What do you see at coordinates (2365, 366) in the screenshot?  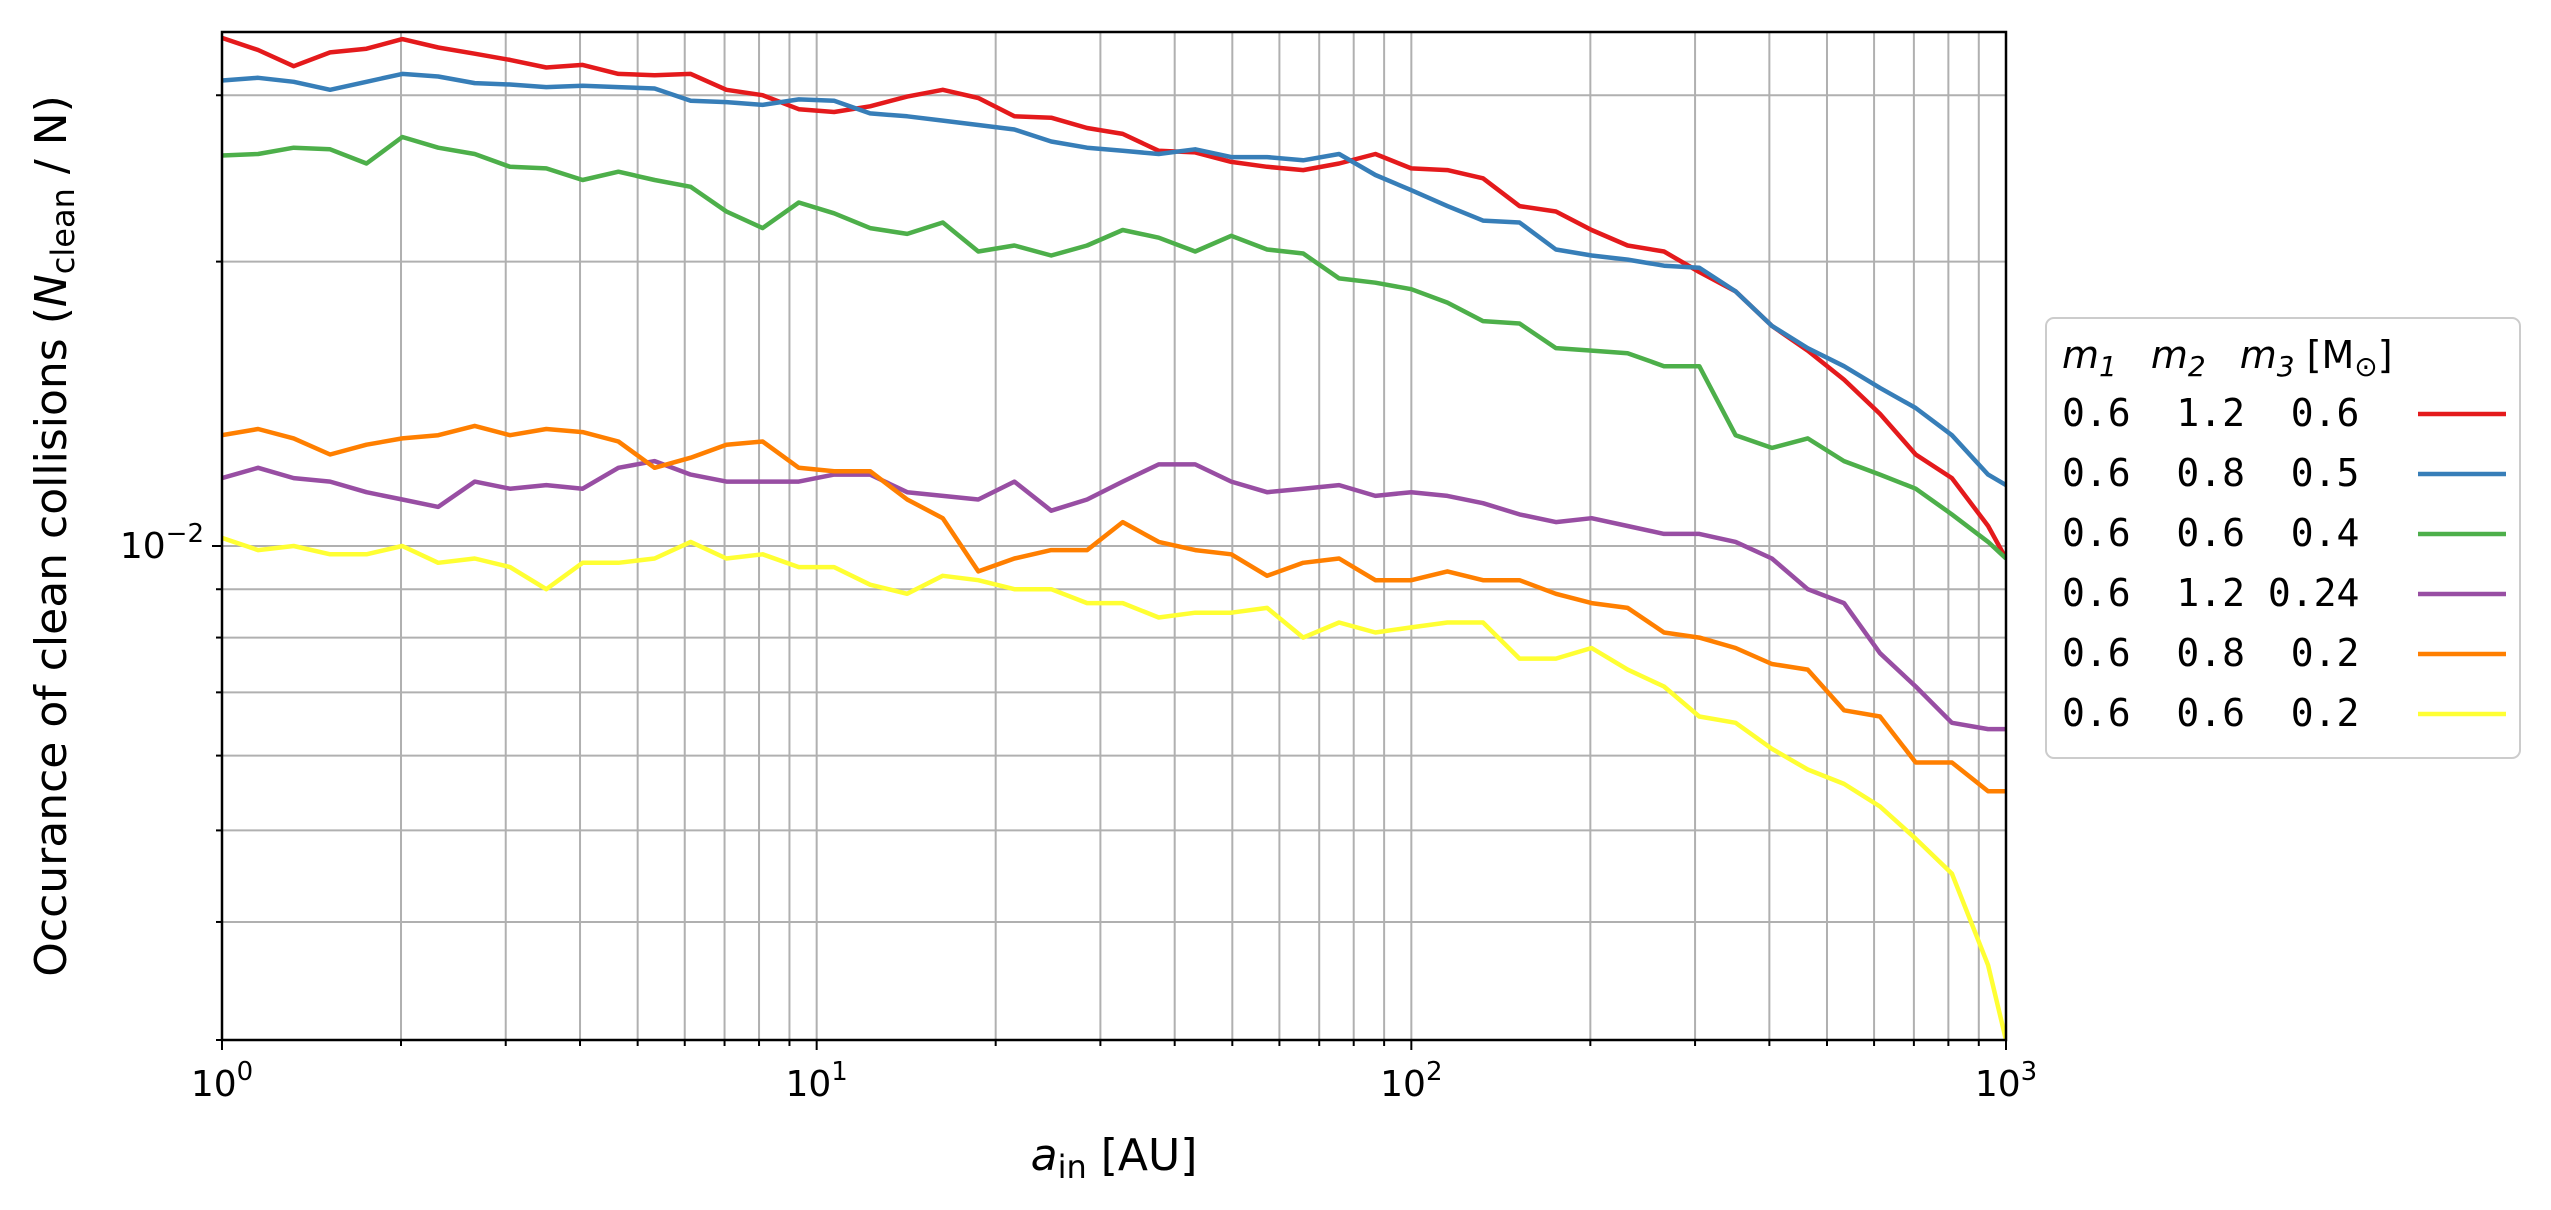 I see `legend-title-unit-sub: ⊙` at bounding box center [2365, 366].